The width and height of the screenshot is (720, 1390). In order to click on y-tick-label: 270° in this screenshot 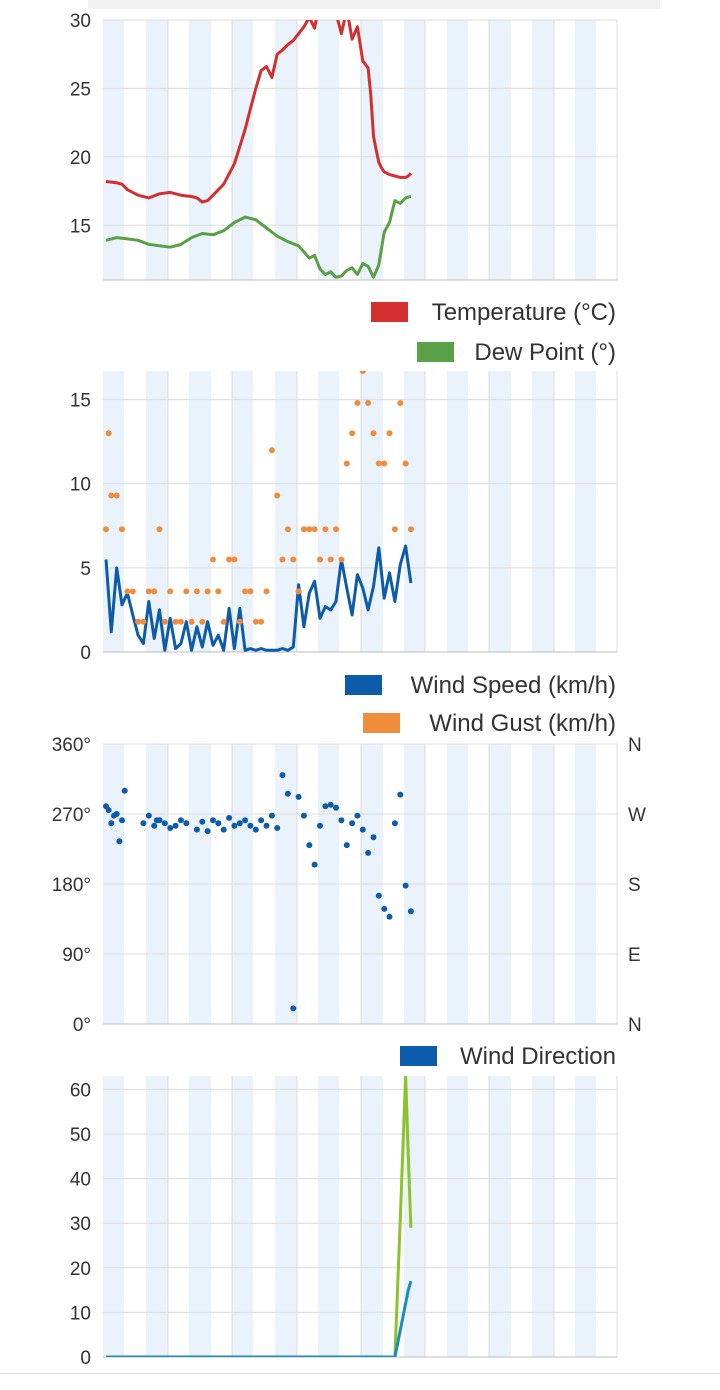, I will do `click(71, 815)`.